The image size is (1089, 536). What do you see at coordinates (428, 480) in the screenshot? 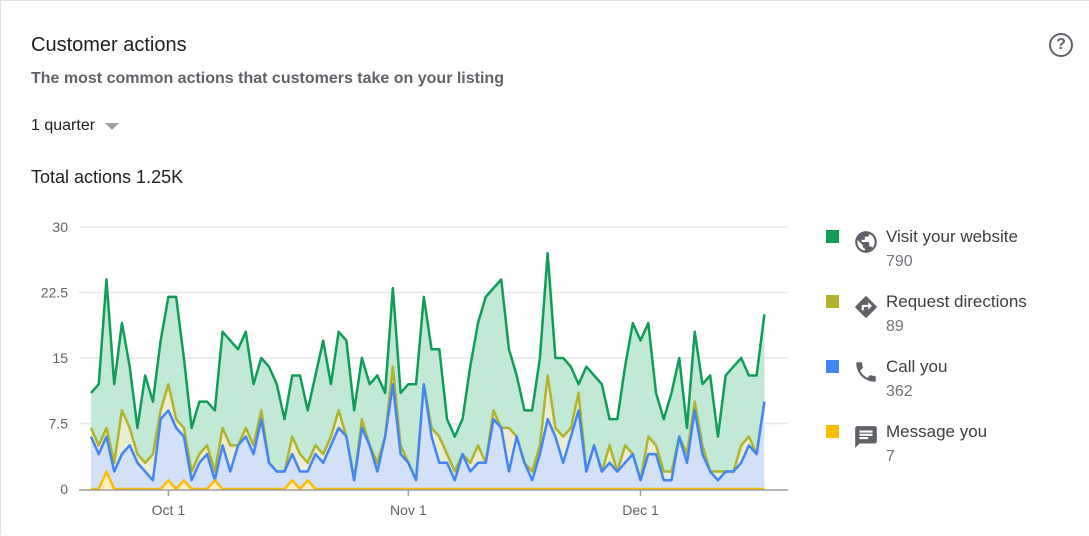
I see `line-message-you` at bounding box center [428, 480].